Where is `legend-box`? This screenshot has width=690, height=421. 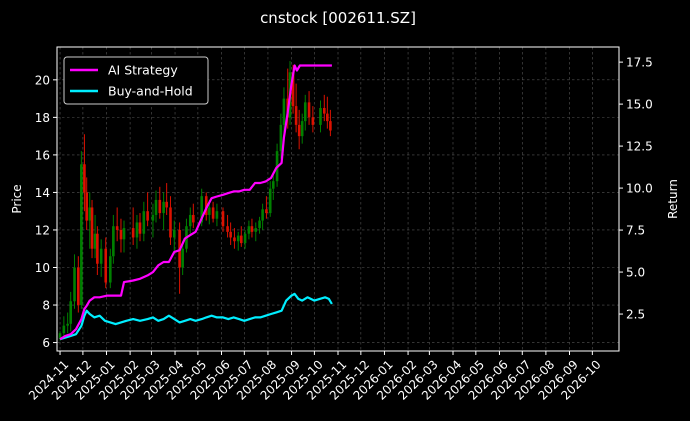 legend-box is located at coordinates (136, 80).